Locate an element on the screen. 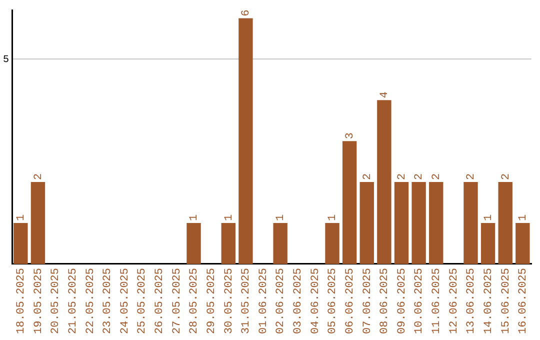 The width and height of the screenshot is (540, 340). x-tick-label: 31.05.2025 is located at coordinates (246, 301).